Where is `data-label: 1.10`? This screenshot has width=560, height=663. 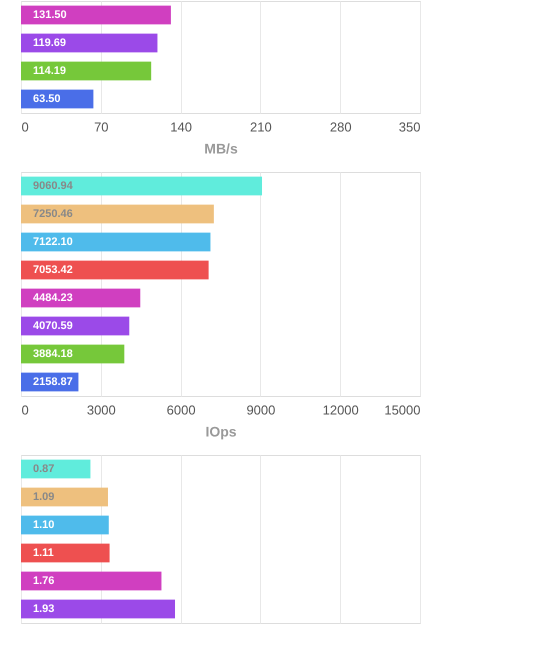 data-label: 1.10 is located at coordinates (43, 525).